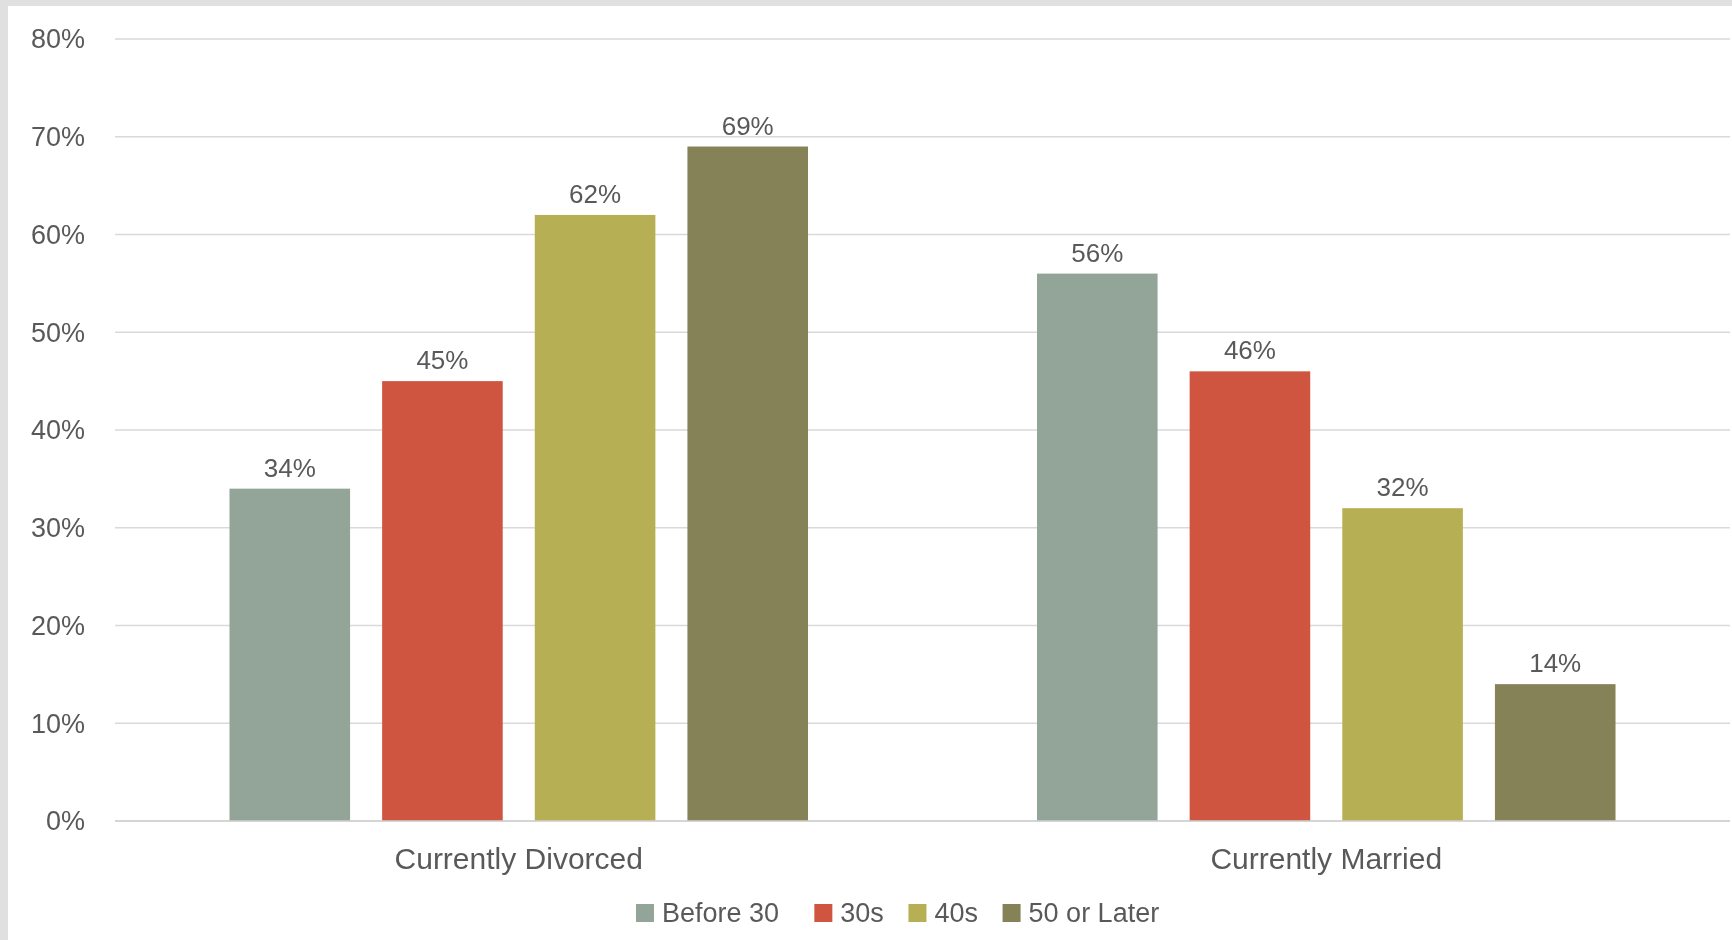 Image resolution: width=1732 pixels, height=940 pixels. What do you see at coordinates (595, 193) in the screenshot?
I see `data-label: 62%` at bounding box center [595, 193].